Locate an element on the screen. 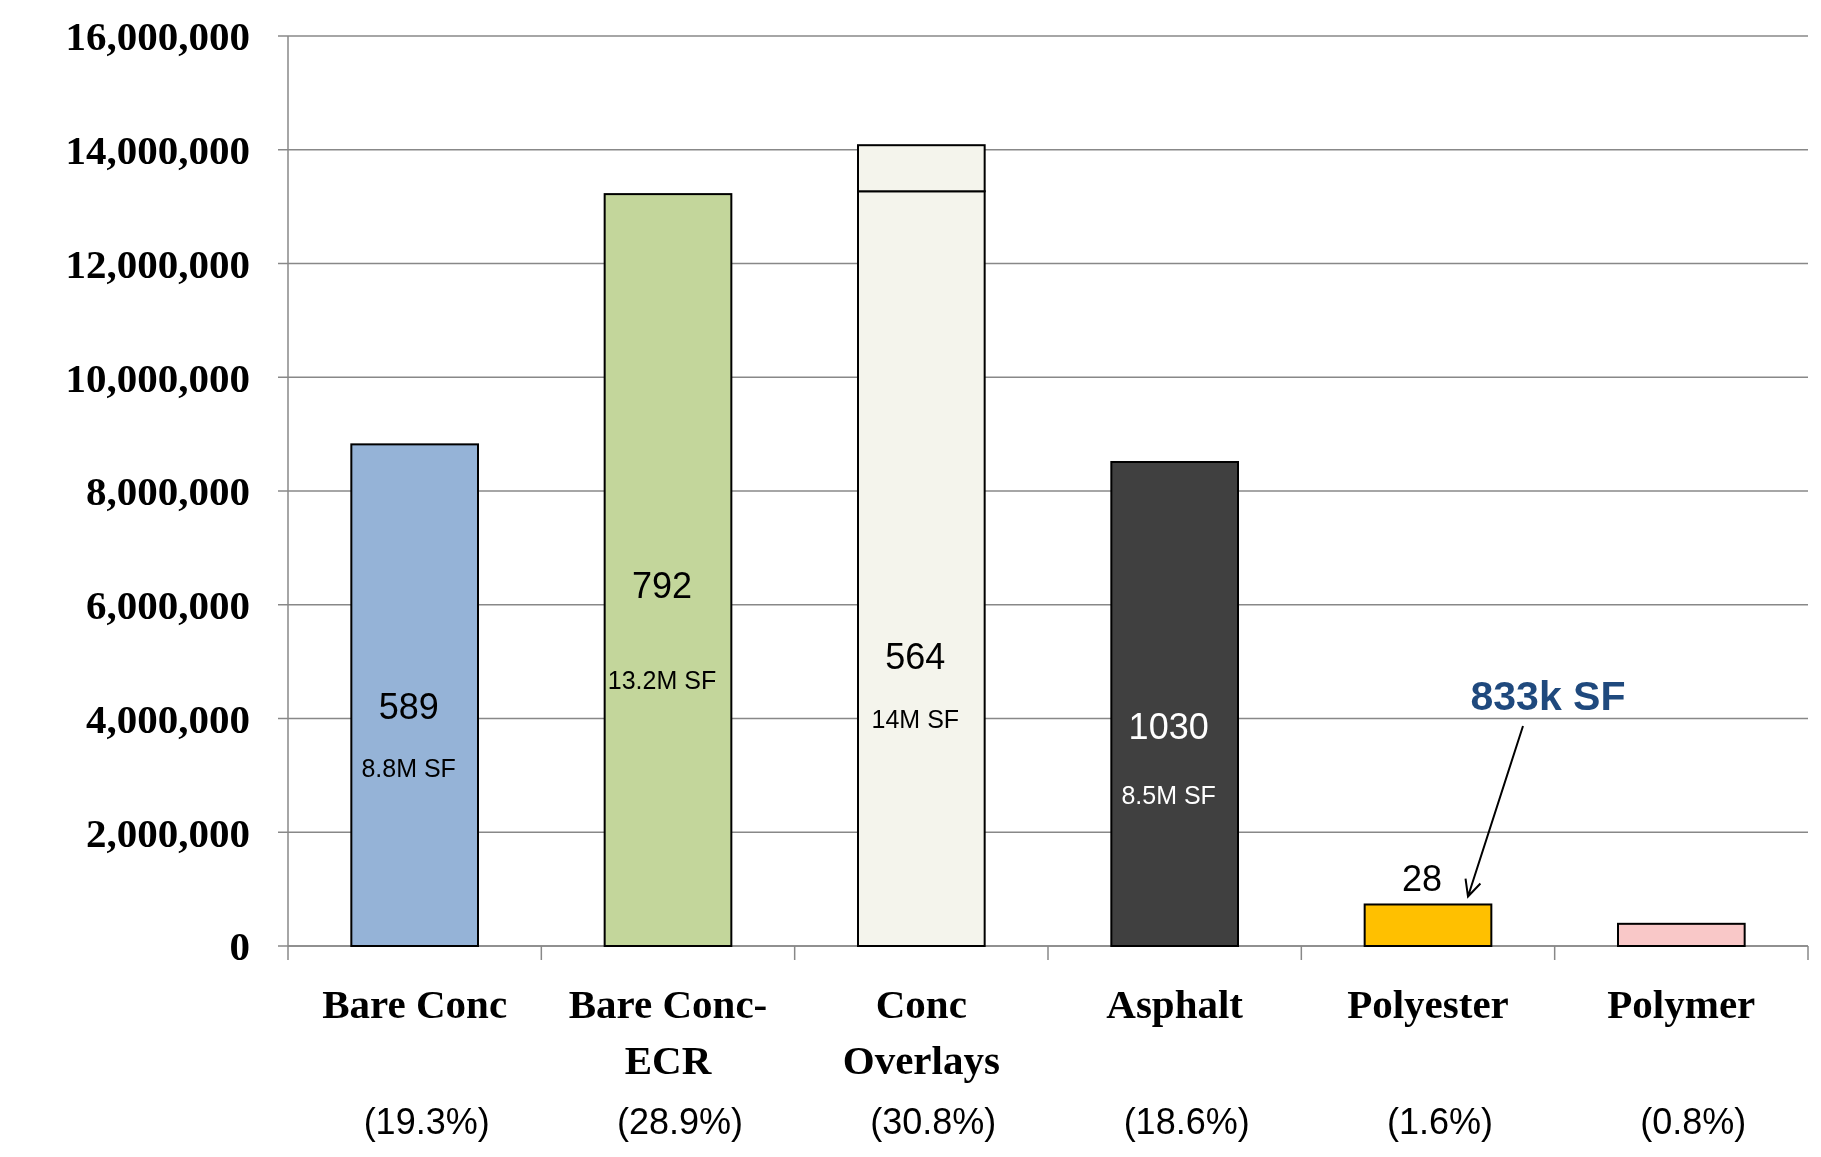  annotation: 1030 is located at coordinates (1168, 726).